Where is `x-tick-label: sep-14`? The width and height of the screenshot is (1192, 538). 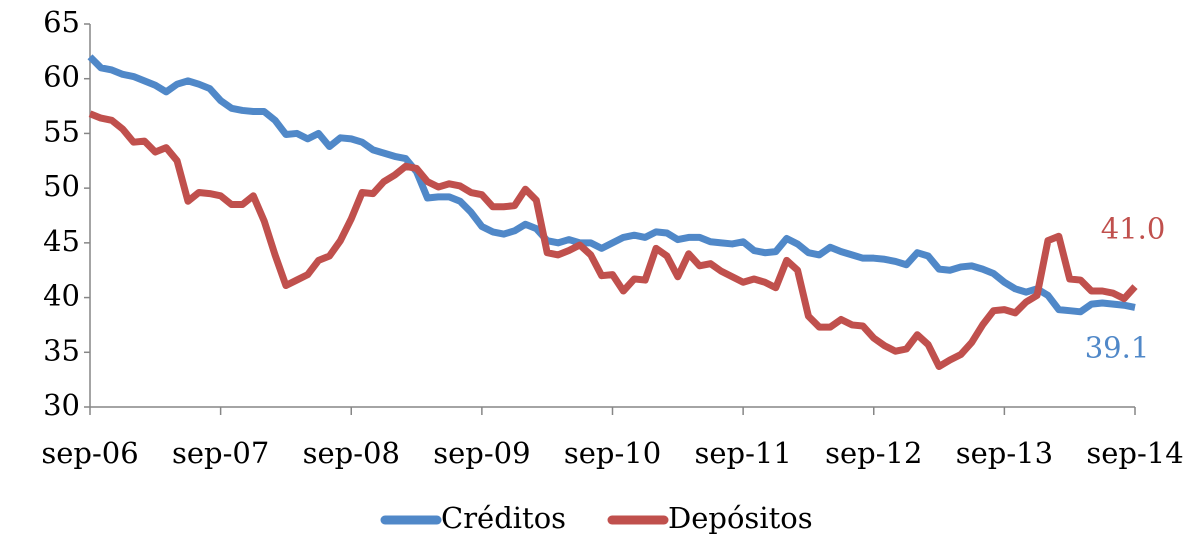 x-tick-label: sep-14 is located at coordinates (1134, 453).